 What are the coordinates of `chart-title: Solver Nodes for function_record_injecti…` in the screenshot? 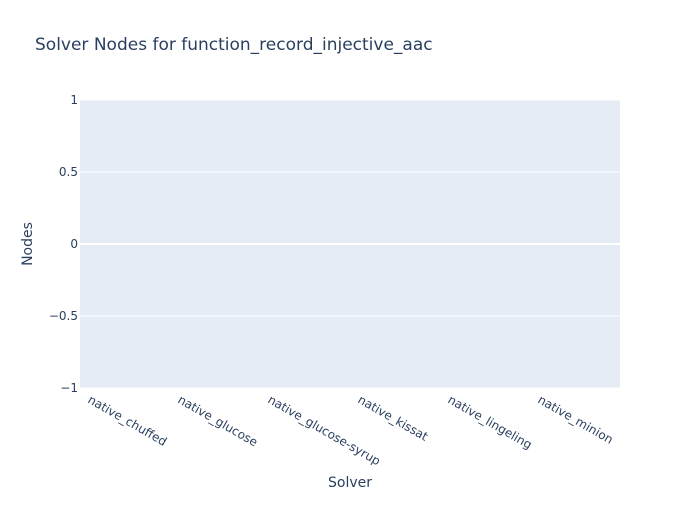 It's located at (234, 45).